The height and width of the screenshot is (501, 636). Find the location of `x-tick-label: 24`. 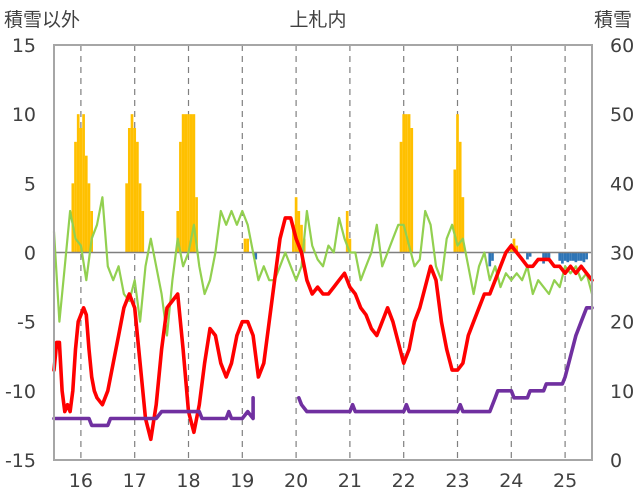

x-tick-label: 24 is located at coordinates (511, 481).